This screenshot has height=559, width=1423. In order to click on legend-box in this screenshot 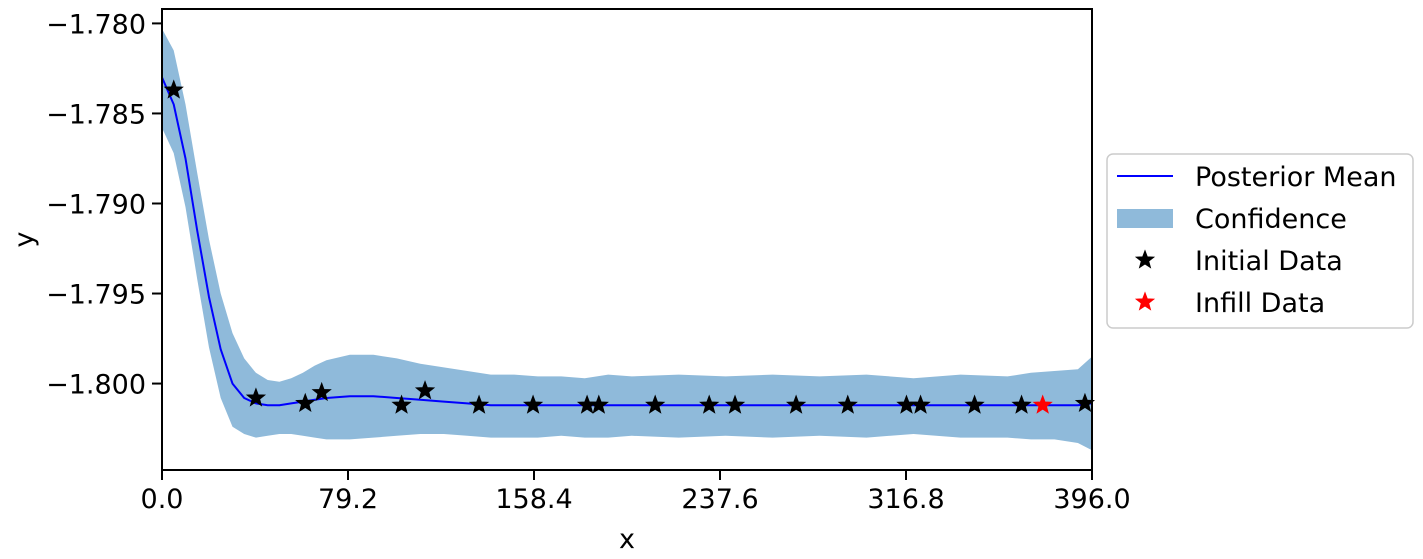, I will do `click(1260, 241)`.